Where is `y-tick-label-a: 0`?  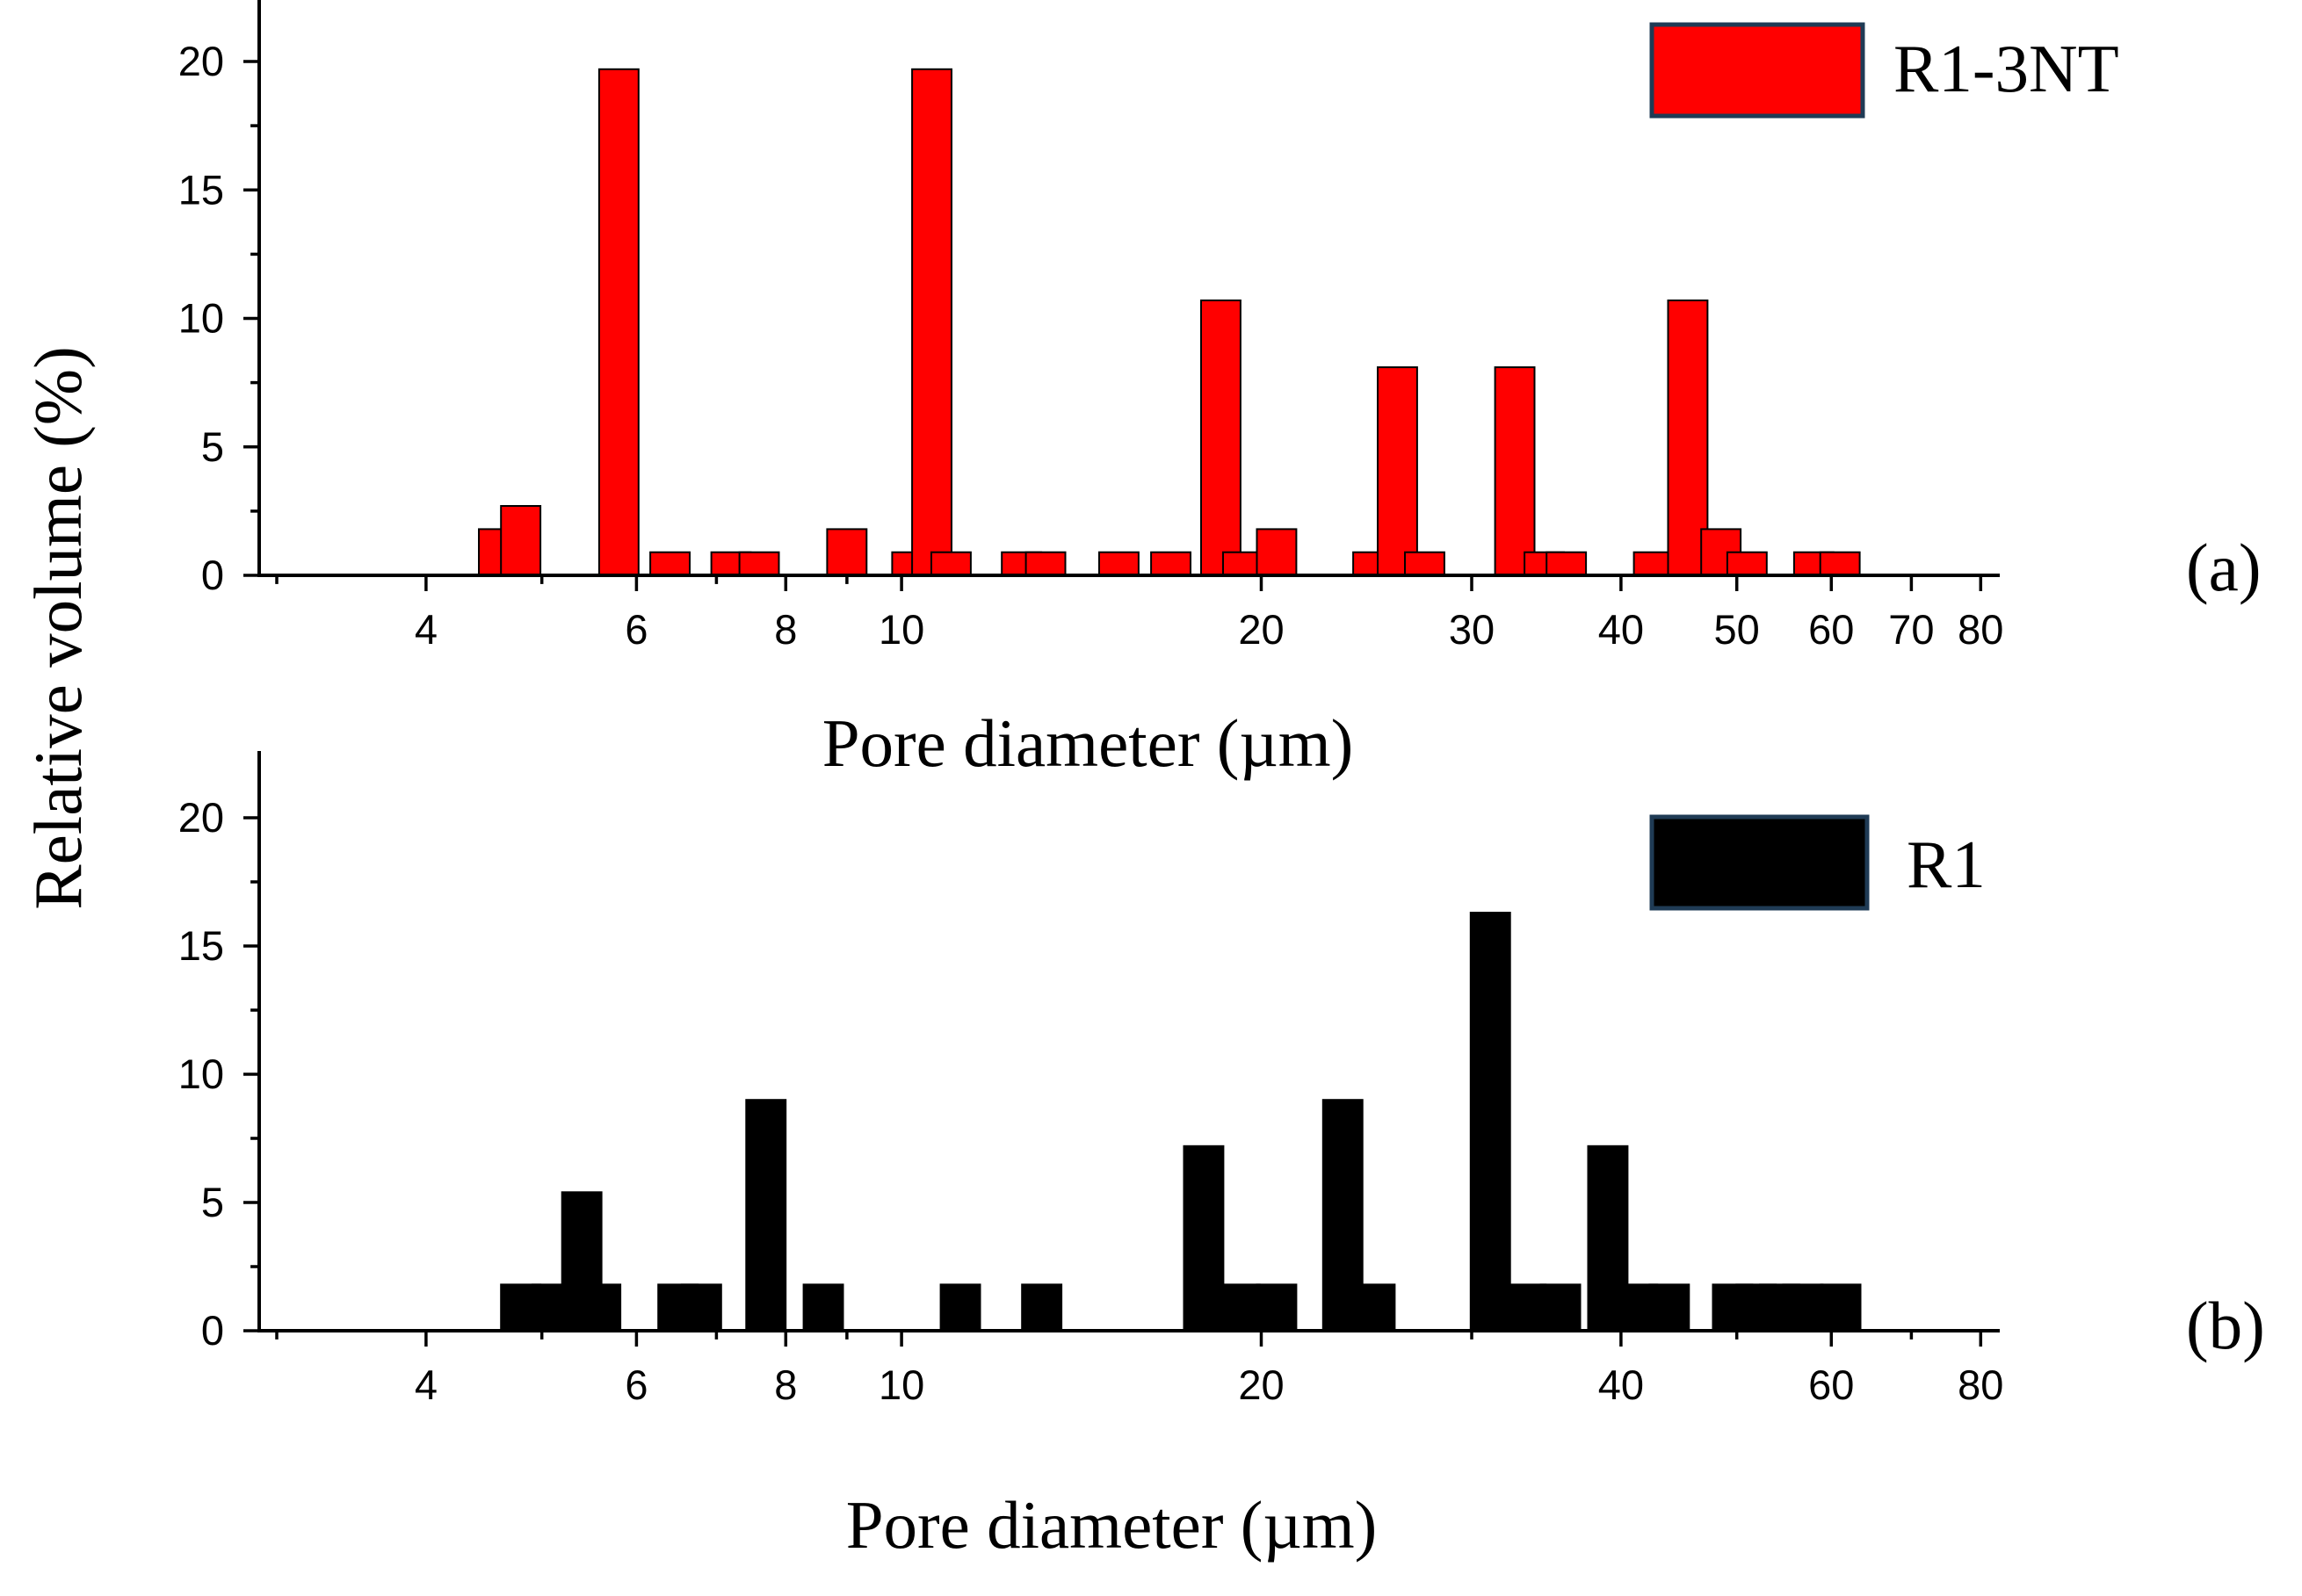 y-tick-label-a: 0 is located at coordinates (213, 575).